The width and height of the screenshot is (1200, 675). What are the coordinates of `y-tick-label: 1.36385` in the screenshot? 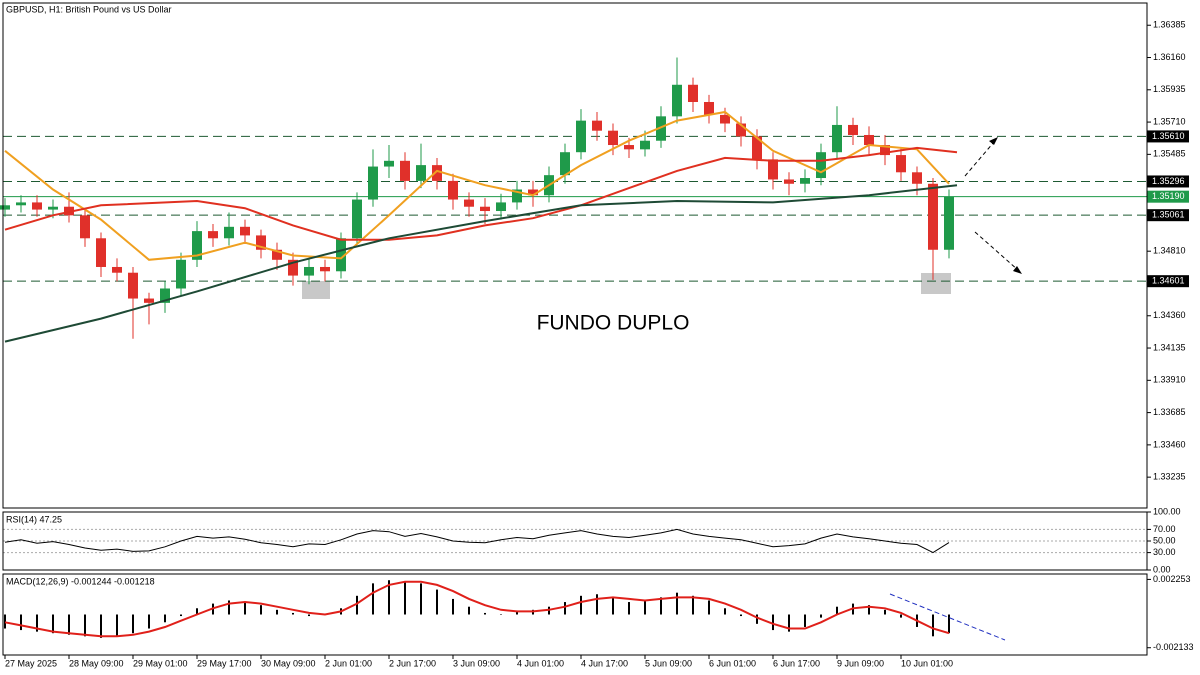 It's located at (1169, 25).